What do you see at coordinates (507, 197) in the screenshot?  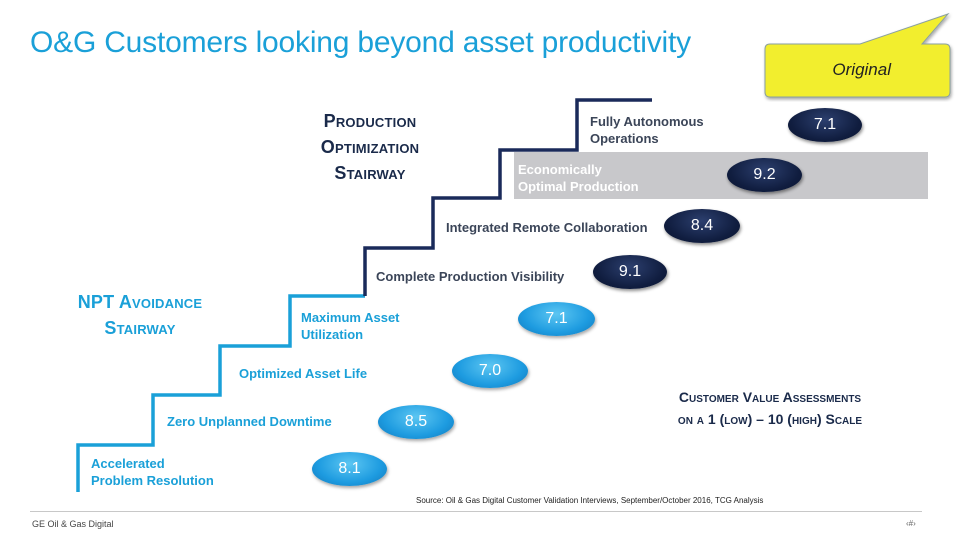 I see `production-stair-line` at bounding box center [507, 197].